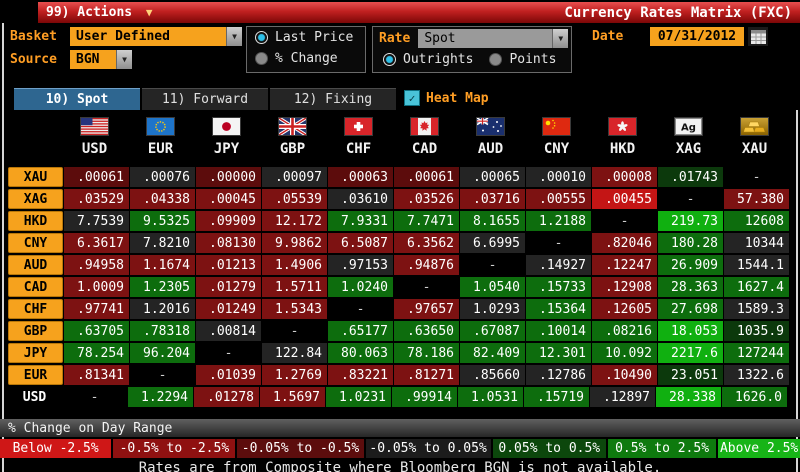  I want to click on rate-cell-xag-jpy: .00045, so click(228, 199).